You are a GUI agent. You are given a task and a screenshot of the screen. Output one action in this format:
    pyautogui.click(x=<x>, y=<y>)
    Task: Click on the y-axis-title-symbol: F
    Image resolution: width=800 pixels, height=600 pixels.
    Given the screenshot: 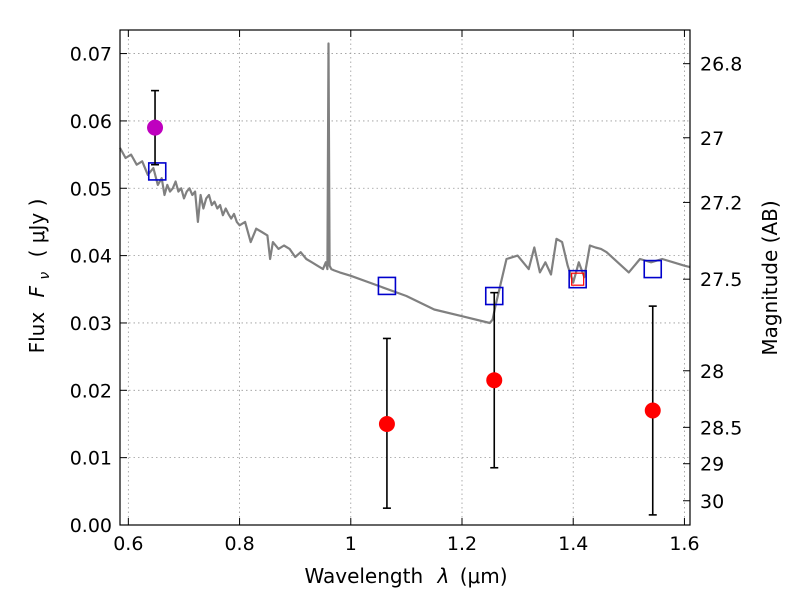 What is the action you would take?
    pyautogui.click(x=37, y=291)
    